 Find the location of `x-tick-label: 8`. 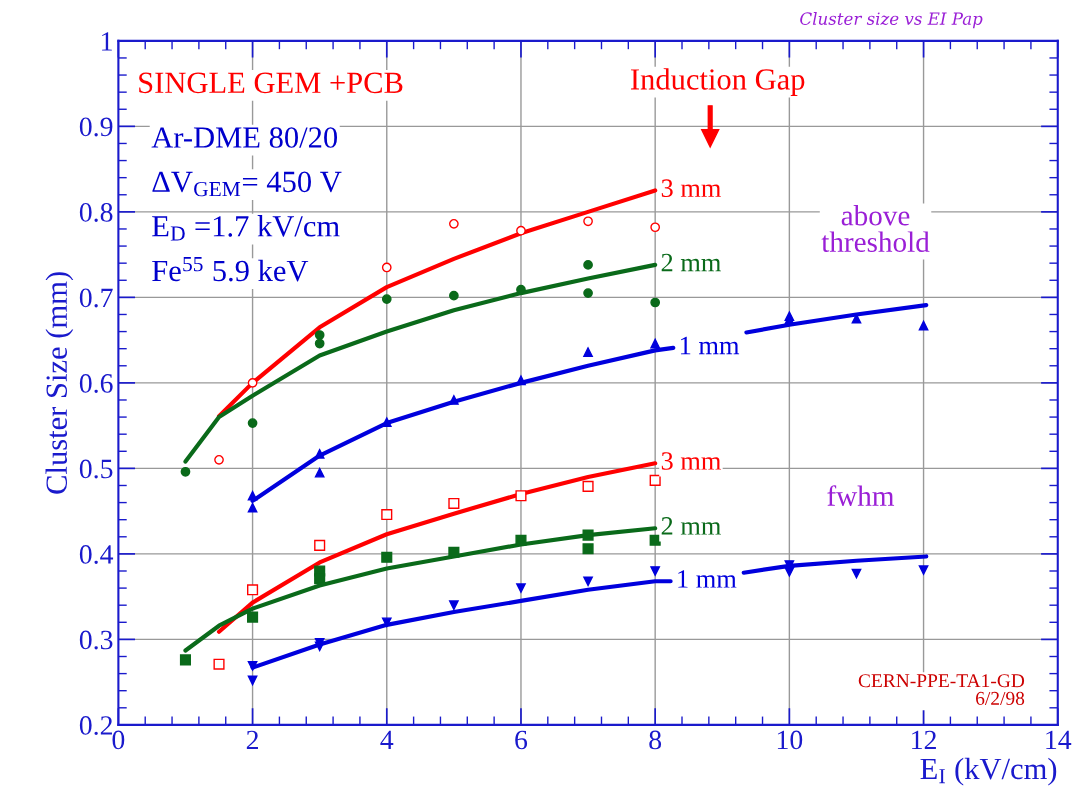

x-tick-label: 8 is located at coordinates (655, 740).